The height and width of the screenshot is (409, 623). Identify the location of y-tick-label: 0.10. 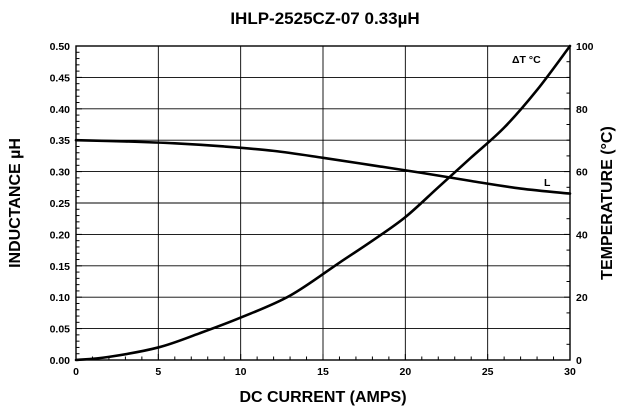
(60, 298).